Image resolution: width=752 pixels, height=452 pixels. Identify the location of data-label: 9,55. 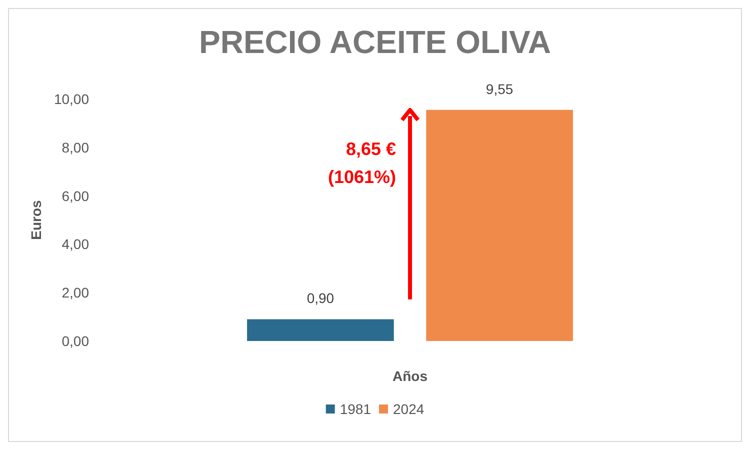
(500, 88).